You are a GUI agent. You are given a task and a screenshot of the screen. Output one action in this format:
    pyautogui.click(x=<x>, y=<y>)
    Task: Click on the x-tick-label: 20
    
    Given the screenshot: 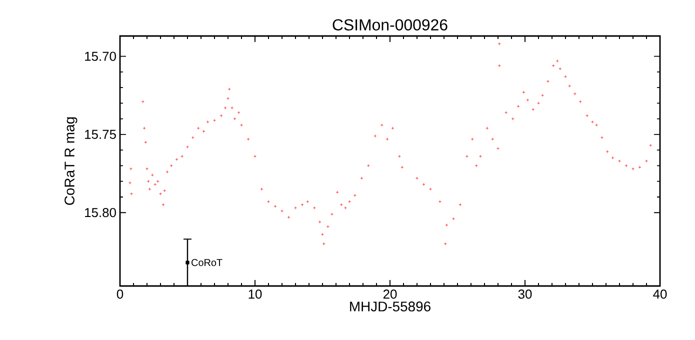 What is the action you would take?
    pyautogui.click(x=390, y=294)
    